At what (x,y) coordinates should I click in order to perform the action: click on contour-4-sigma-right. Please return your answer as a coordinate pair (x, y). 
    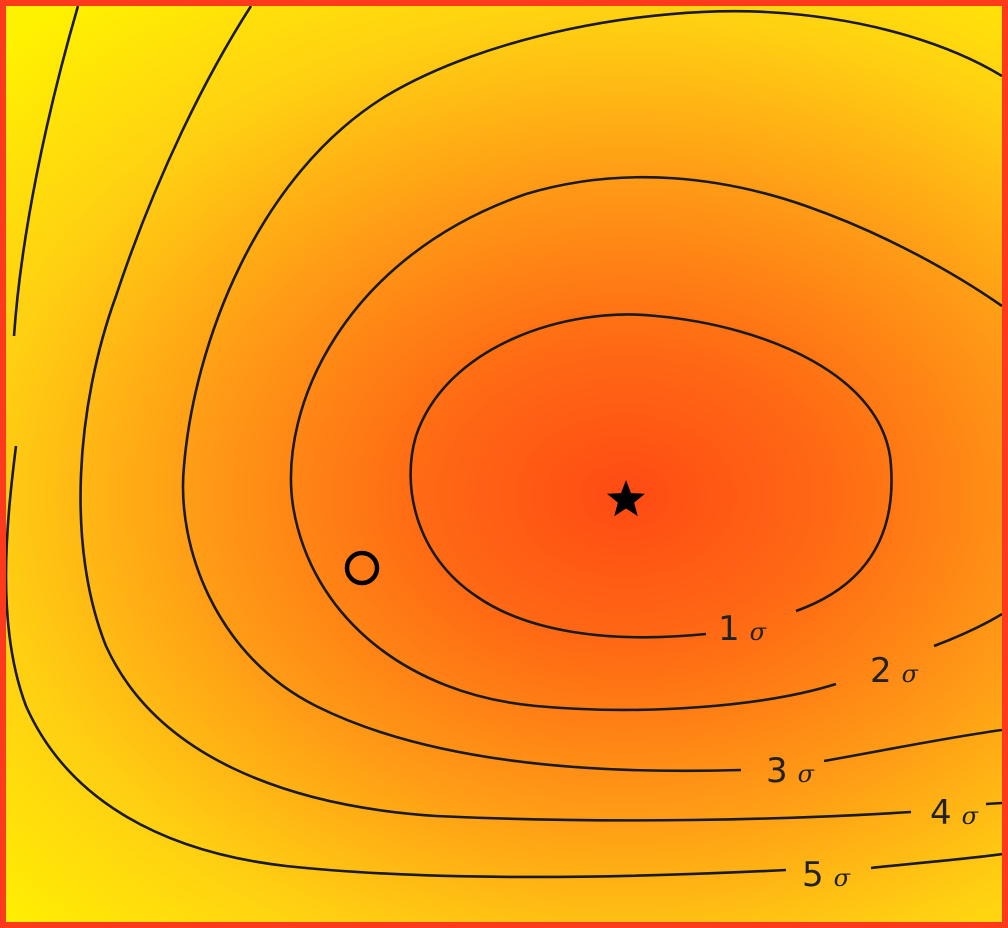
    Looking at the image, I should click on (993, 803).